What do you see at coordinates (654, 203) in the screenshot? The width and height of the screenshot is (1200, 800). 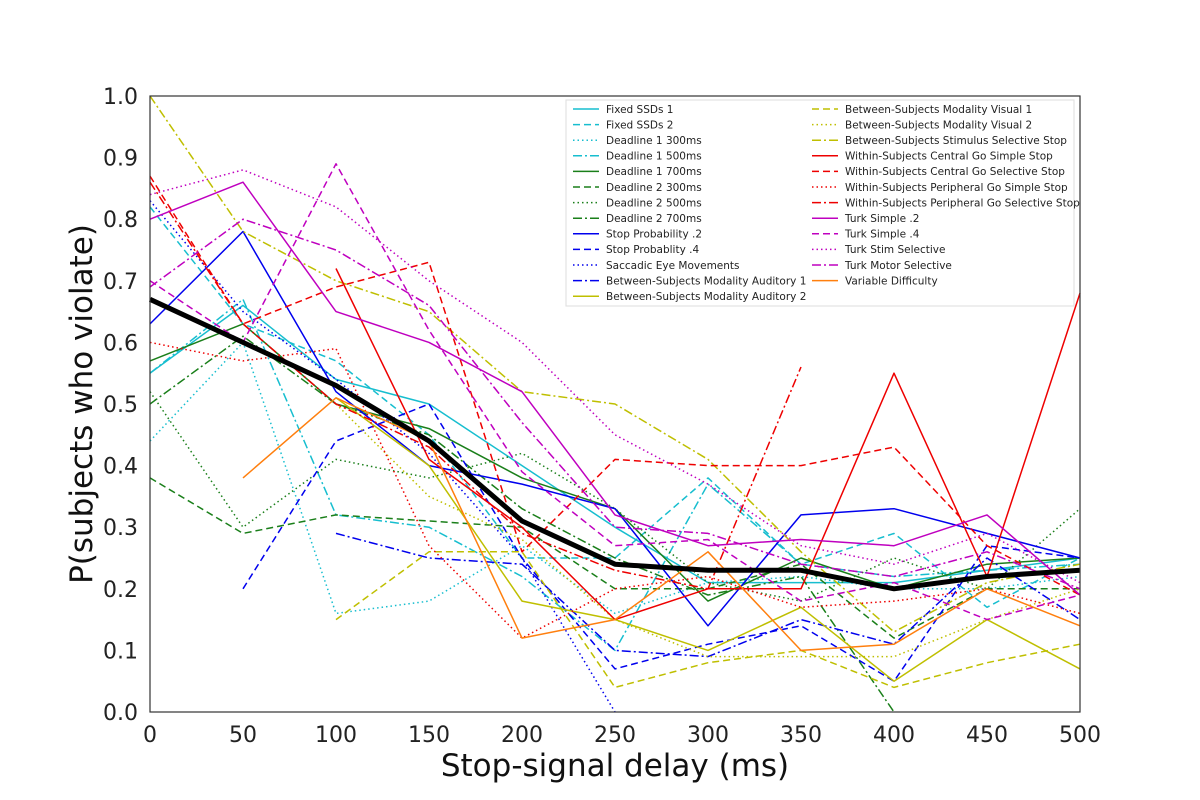 I see `legend-entry-label: Deadline 2 500ms` at bounding box center [654, 203].